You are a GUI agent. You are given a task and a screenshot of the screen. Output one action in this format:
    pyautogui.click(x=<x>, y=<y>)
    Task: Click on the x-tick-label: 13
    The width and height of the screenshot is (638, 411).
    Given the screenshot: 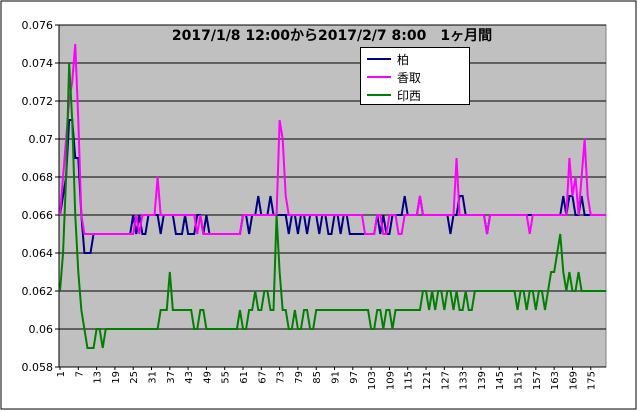 What is the action you would take?
    pyautogui.click(x=98, y=377)
    